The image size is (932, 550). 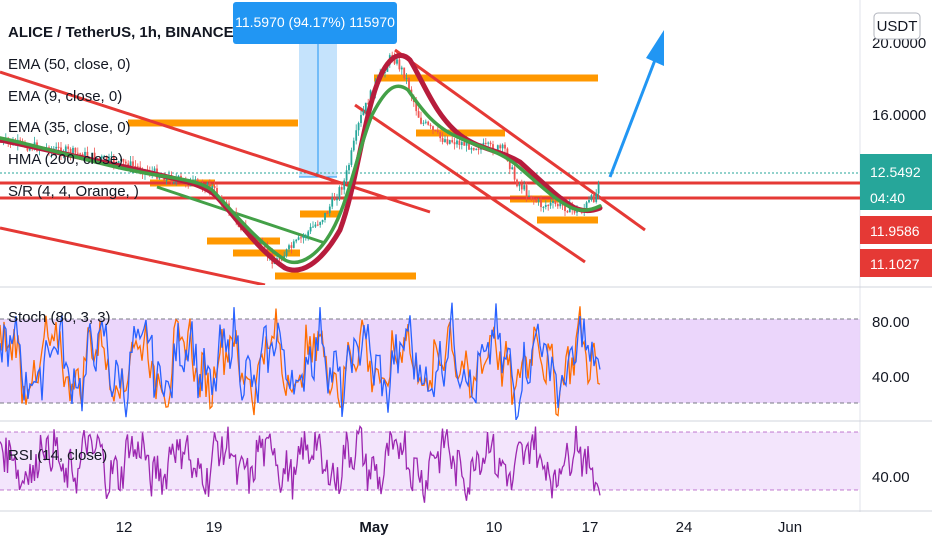 I want to click on stoch-band, so click(x=430, y=361).